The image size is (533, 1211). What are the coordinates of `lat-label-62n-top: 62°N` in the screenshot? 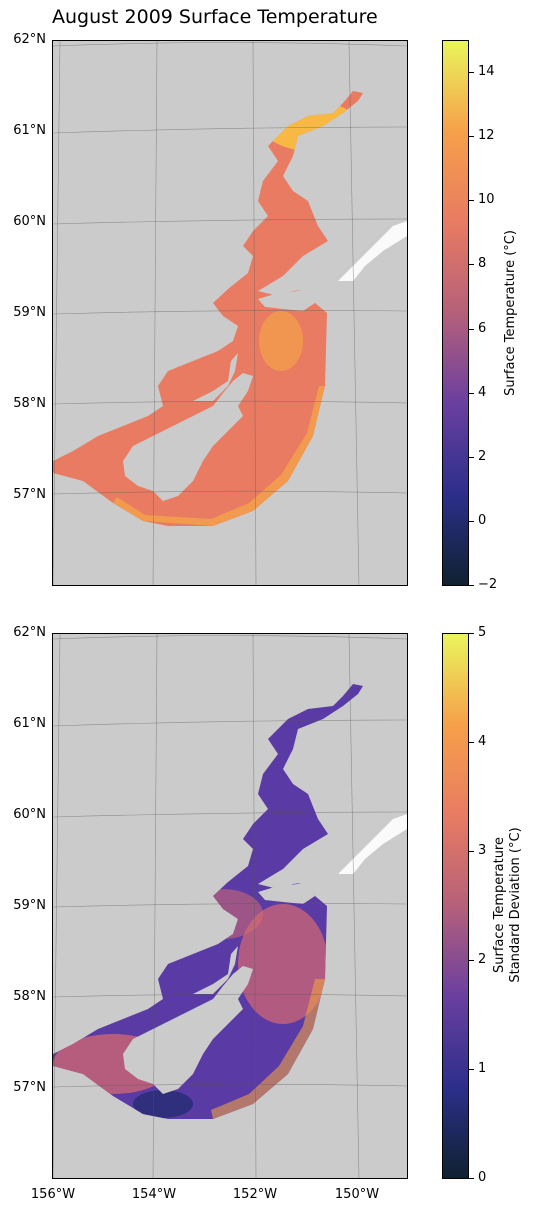 It's located at (29, 39).